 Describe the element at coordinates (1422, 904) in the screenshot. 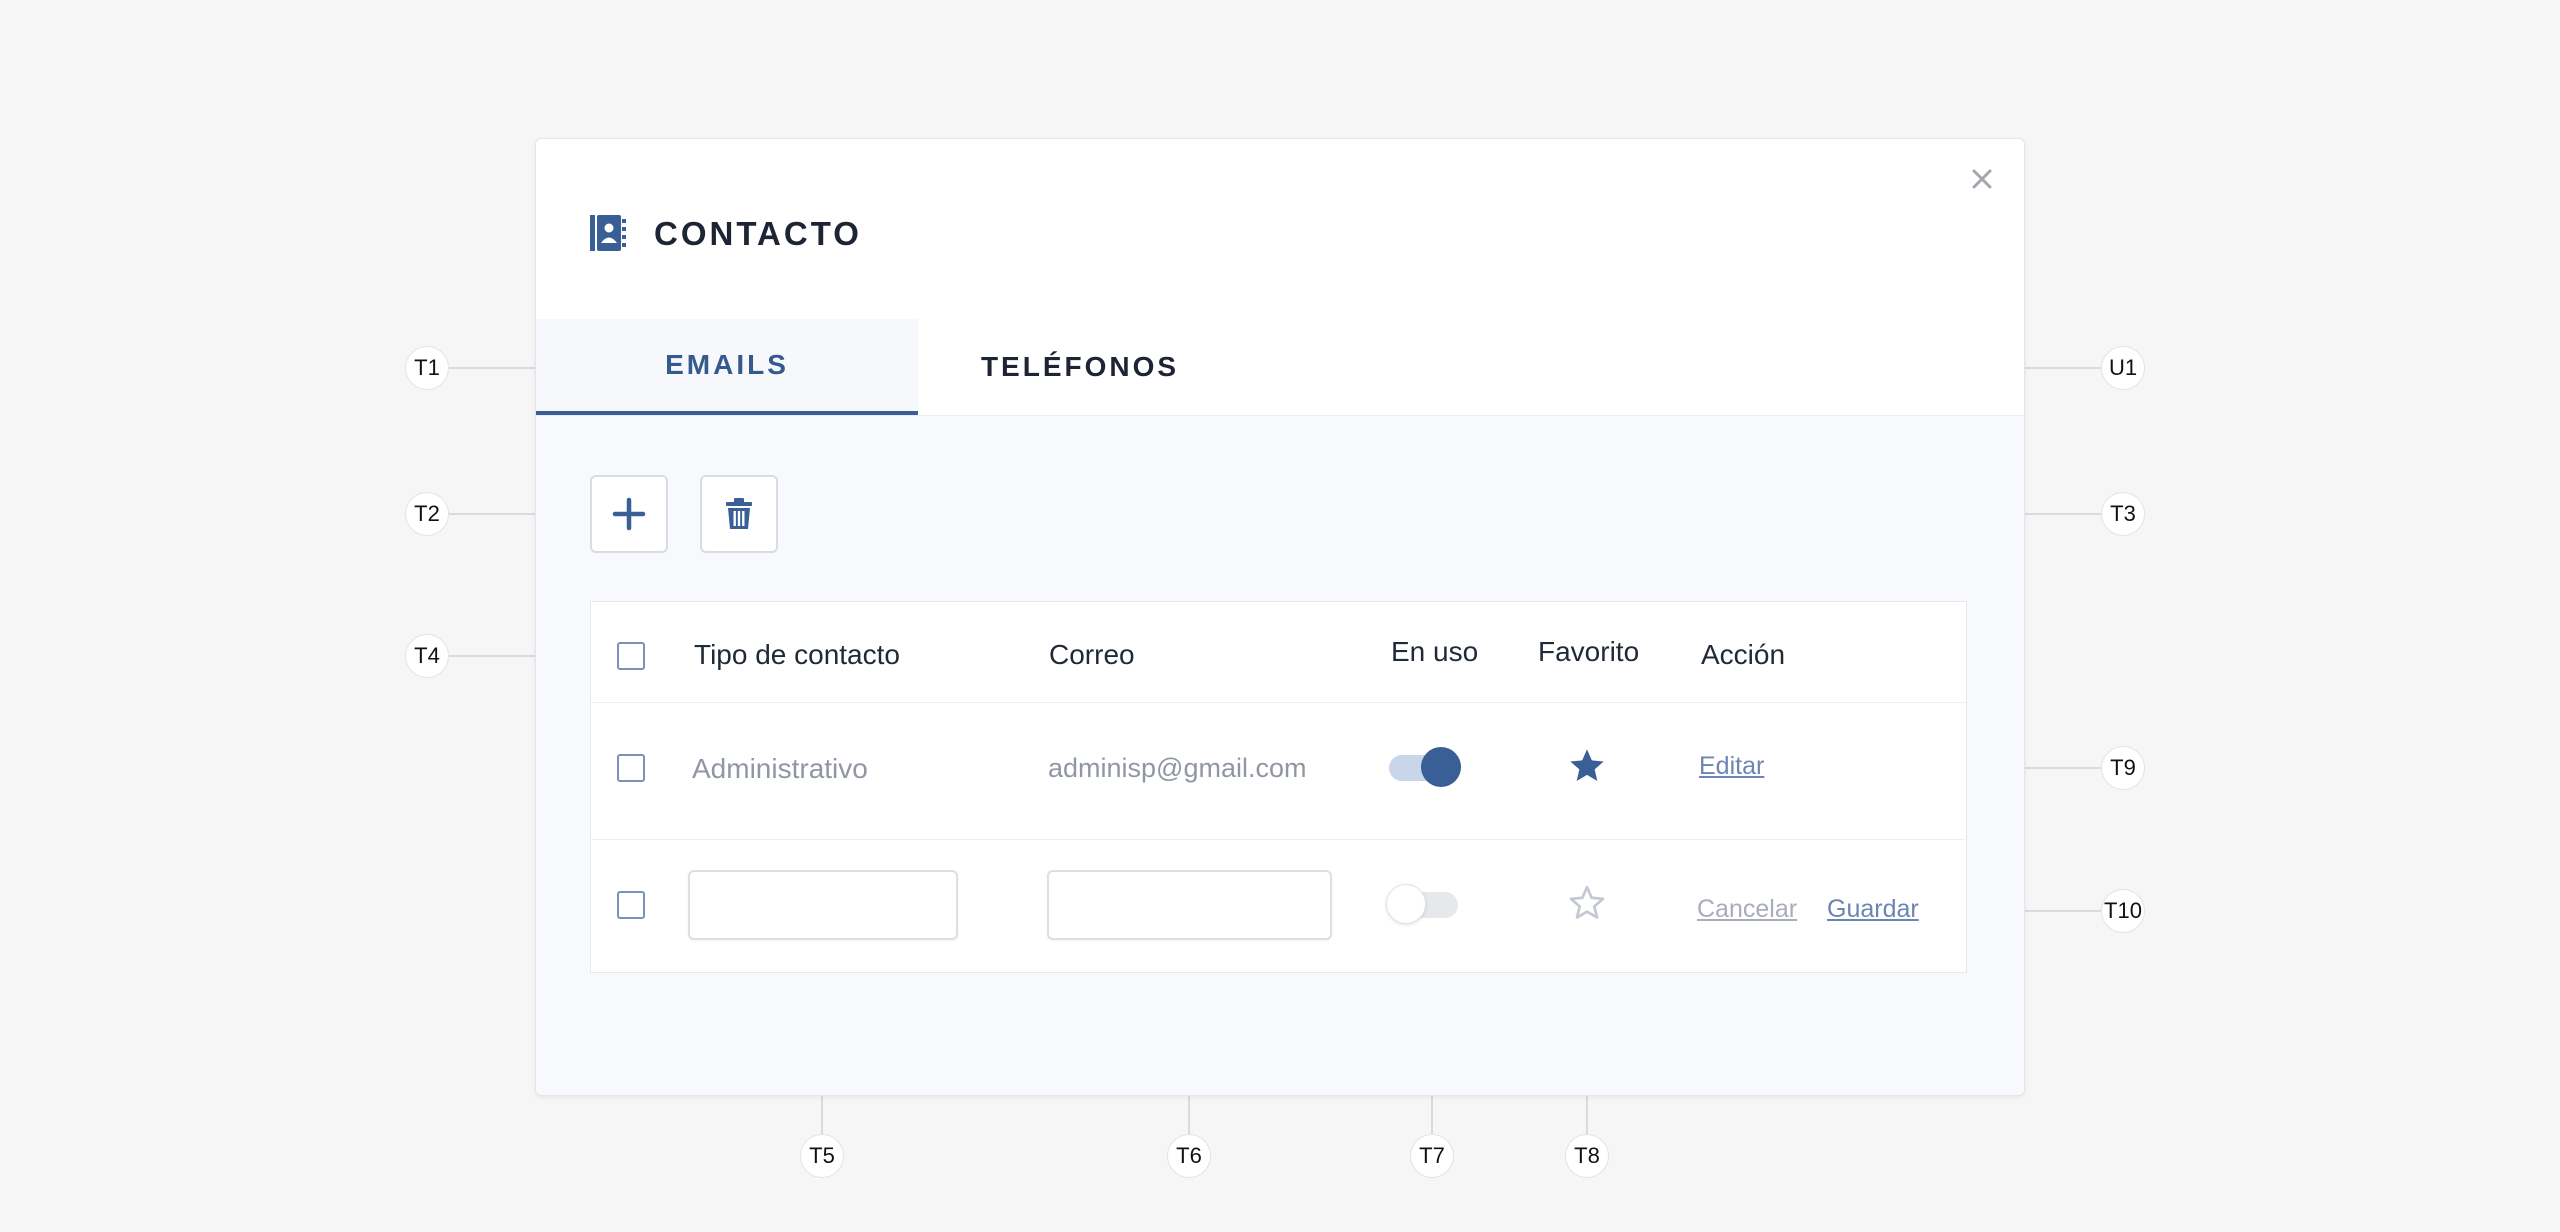

I see `new-in-use-toggle` at that location.